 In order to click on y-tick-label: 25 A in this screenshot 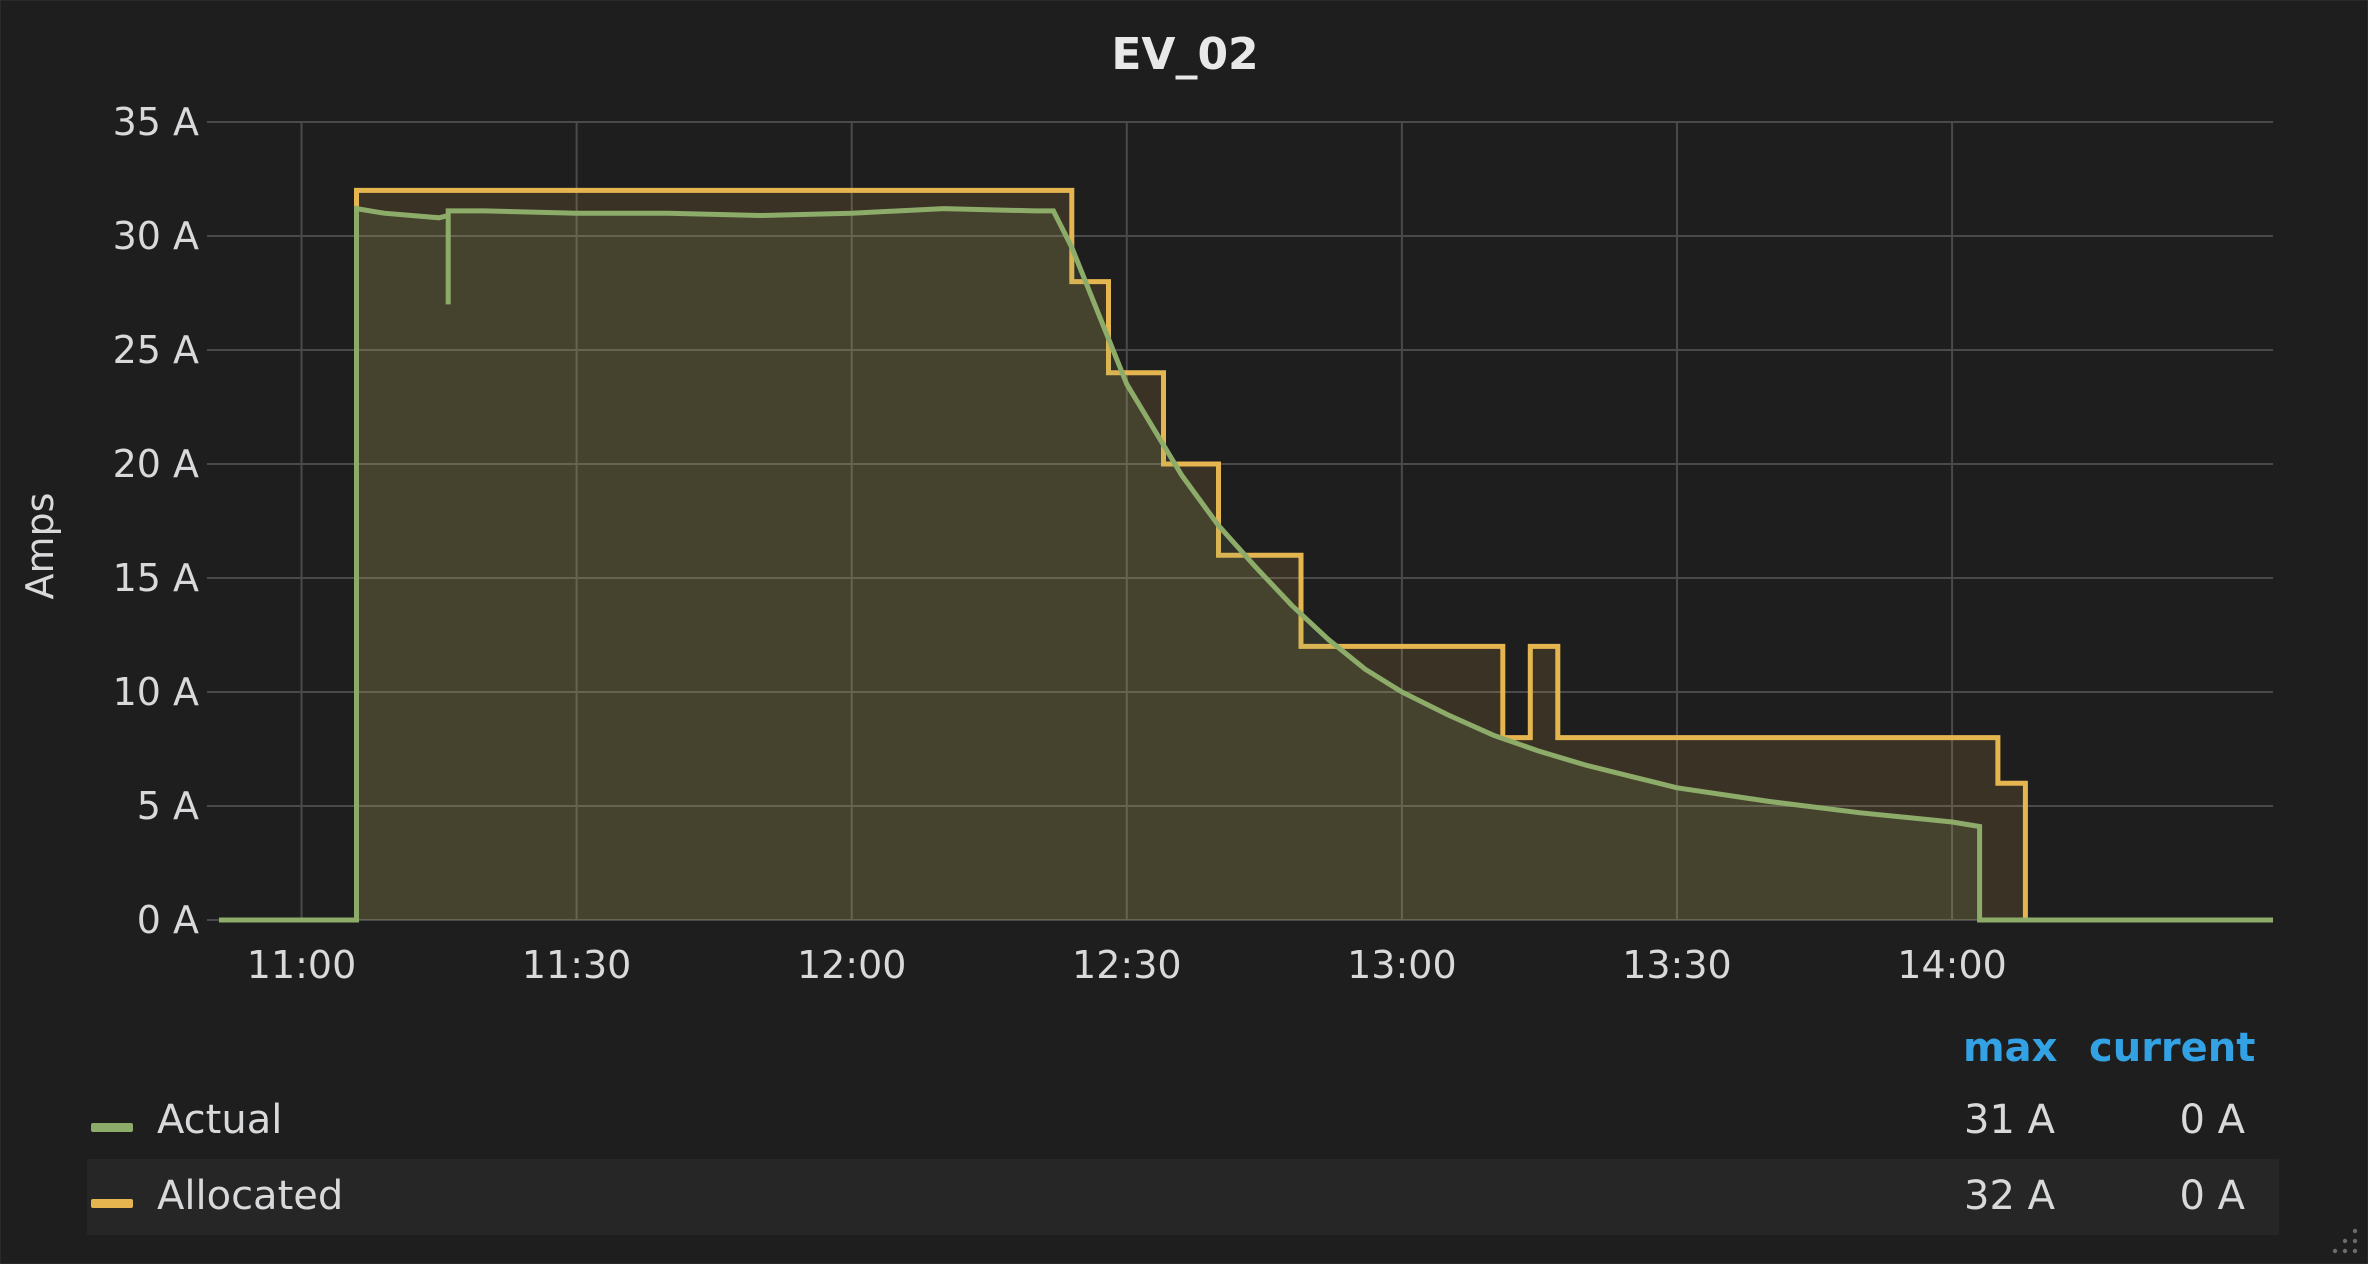, I will do `click(156, 350)`.